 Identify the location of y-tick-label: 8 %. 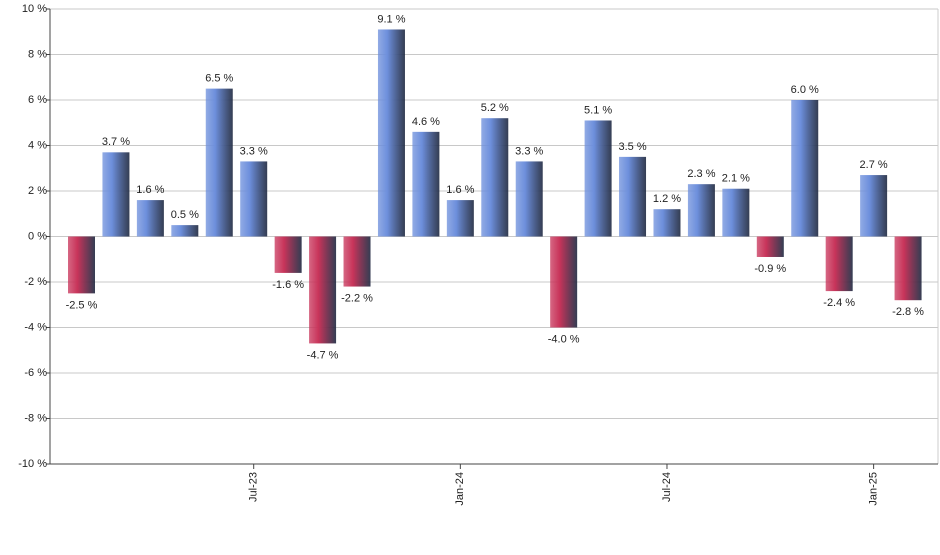
(37, 54).